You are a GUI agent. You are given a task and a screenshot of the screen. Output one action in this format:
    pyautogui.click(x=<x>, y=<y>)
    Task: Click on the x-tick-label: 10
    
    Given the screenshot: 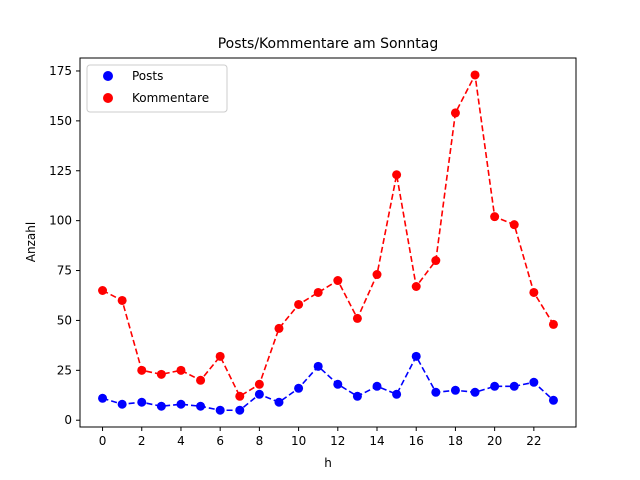 What is the action you would take?
    pyautogui.click(x=298, y=441)
    